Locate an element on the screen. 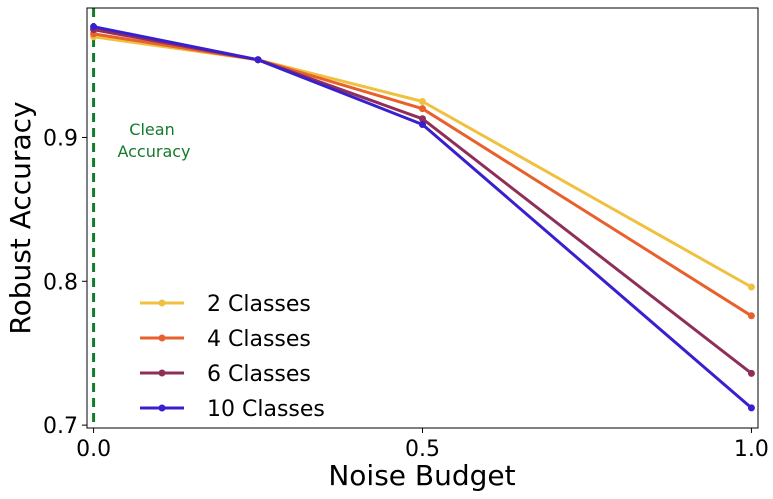  vline-annotation: Clean Accuracy is located at coordinates (153, 140).